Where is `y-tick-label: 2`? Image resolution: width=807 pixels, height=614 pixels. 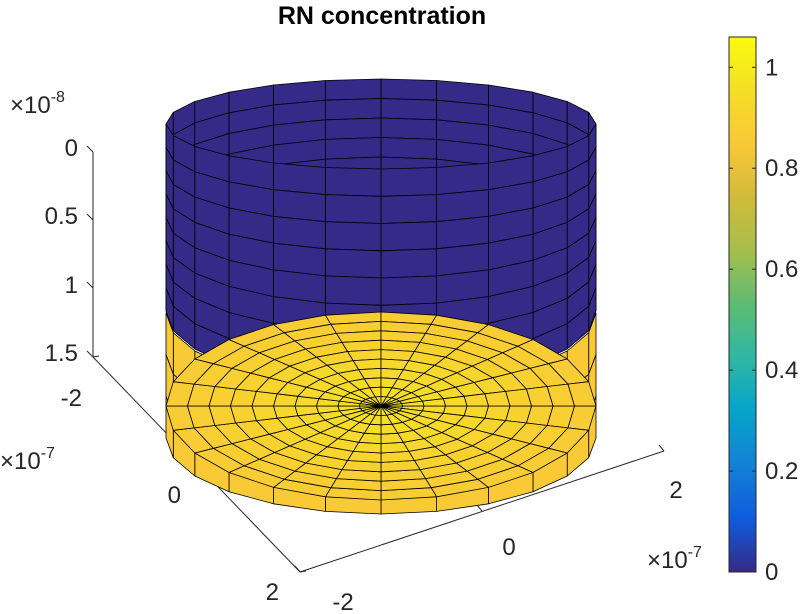 y-tick-label: 2 is located at coordinates (675, 490).